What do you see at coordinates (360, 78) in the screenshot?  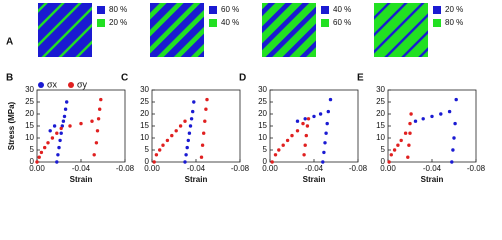 I see `panel-label: E` at bounding box center [360, 78].